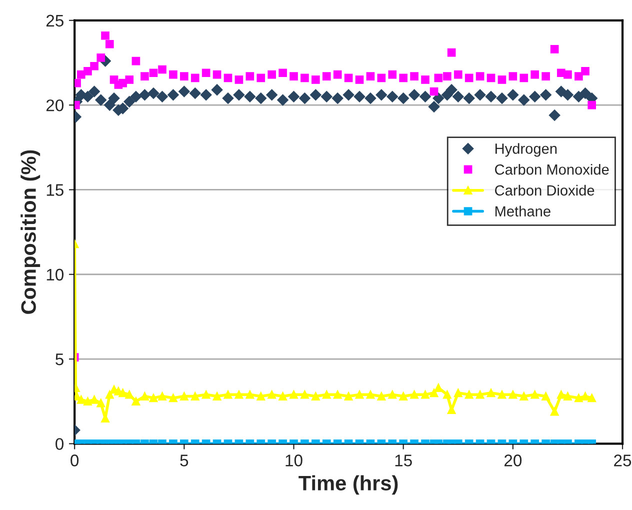 Image resolution: width=632 pixels, height=510 pixels. Describe the element at coordinates (294, 460) in the screenshot. I see `x-tick-label: 10` at that location.